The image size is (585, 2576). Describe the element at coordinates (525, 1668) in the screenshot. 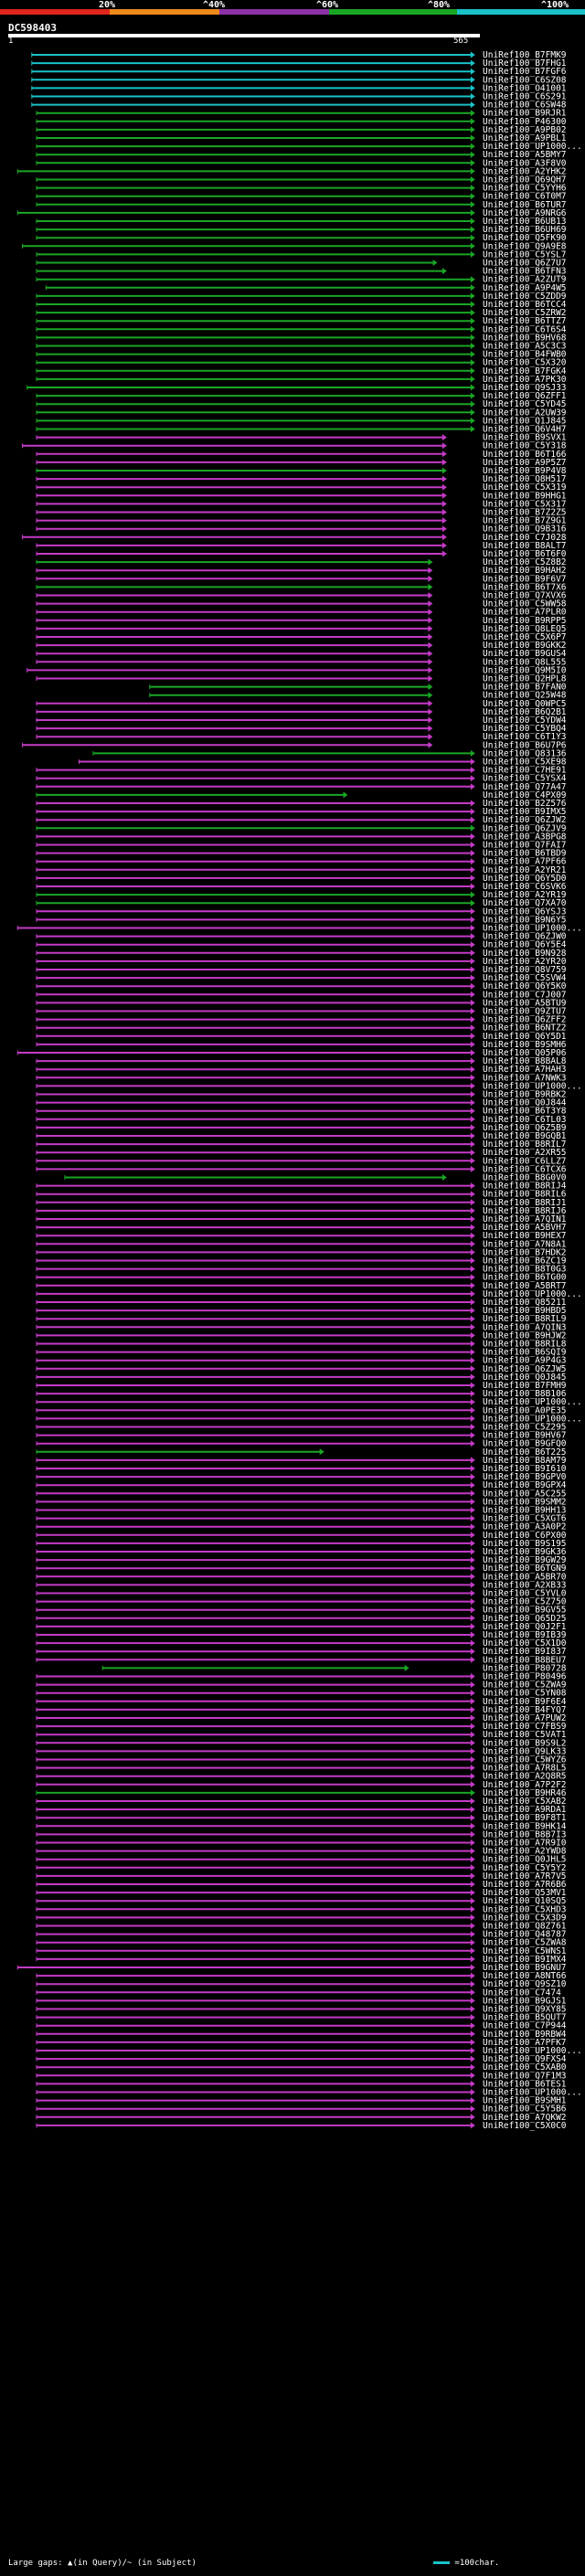

I see `hit-label: UniRef100_P80728` at that location.